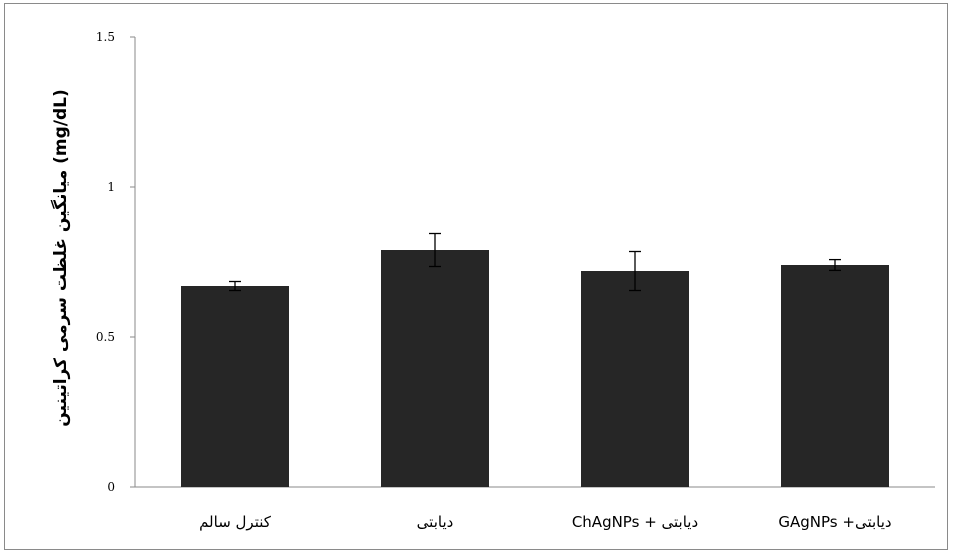 The image size is (955, 555). What do you see at coordinates (116, 262) in the screenshot?
I see `y-axis: 0 0.5 1 1.5` at bounding box center [116, 262].